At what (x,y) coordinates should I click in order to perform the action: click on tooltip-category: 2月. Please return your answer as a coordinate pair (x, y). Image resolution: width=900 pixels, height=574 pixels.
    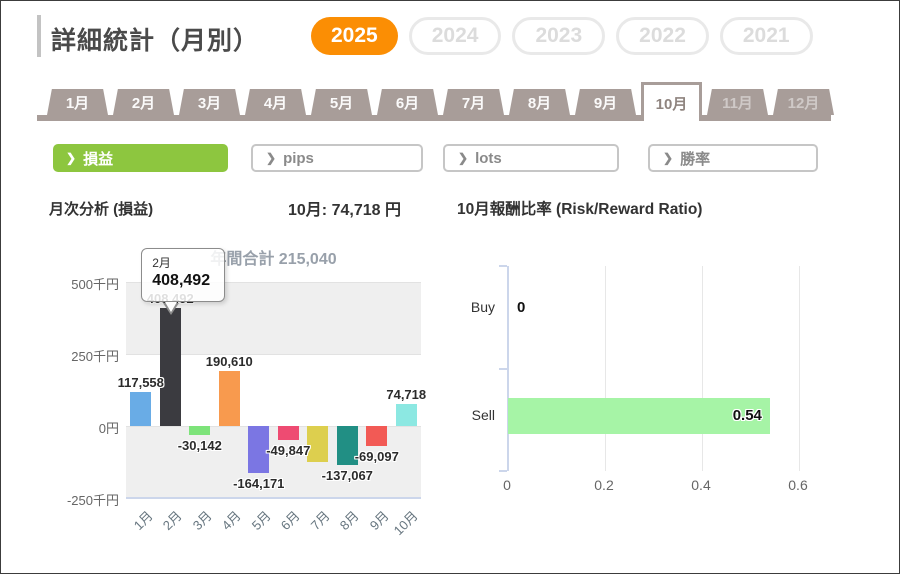
    Looking at the image, I should click on (161, 263).